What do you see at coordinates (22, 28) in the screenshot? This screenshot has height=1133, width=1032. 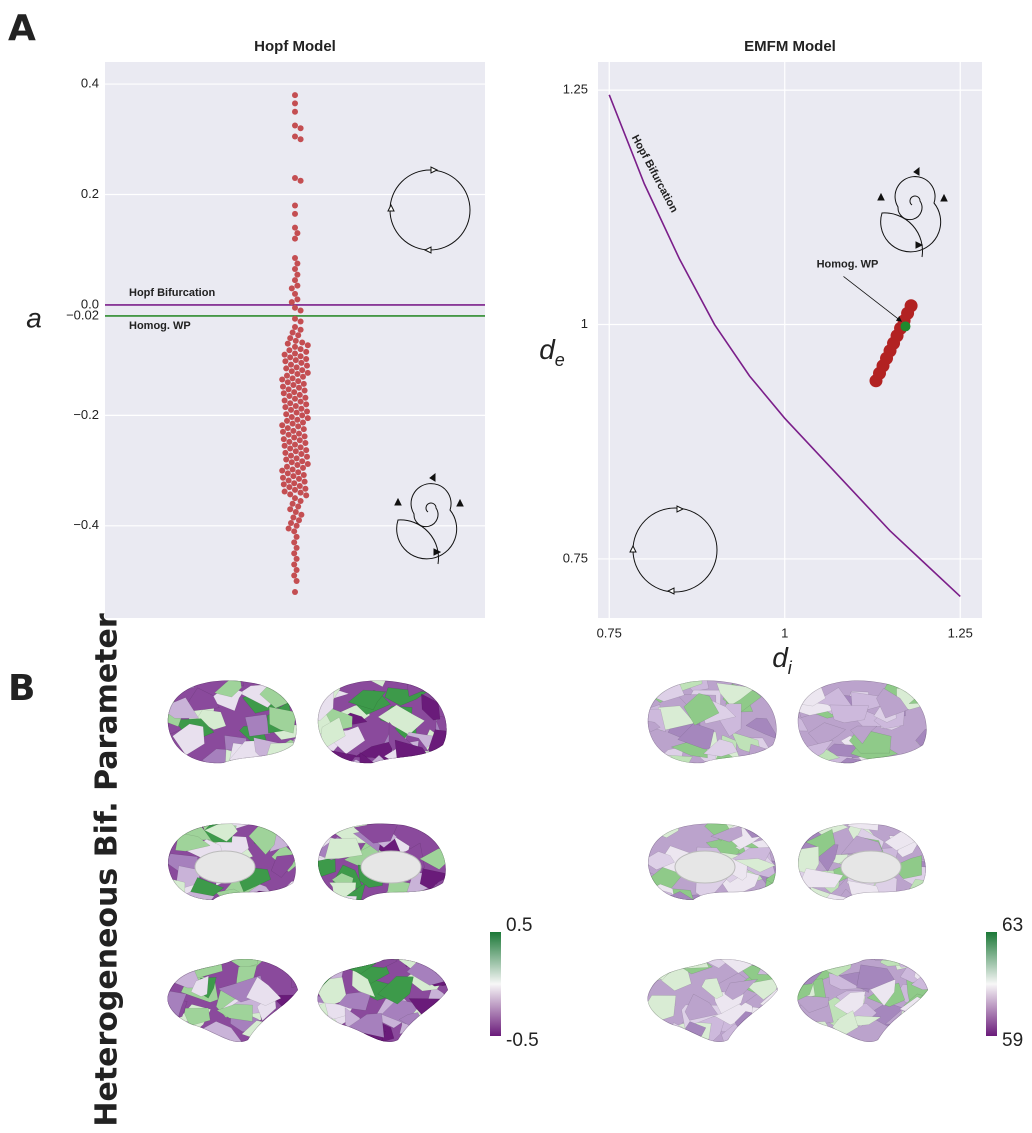 I see `panel-label: A` at bounding box center [22, 28].